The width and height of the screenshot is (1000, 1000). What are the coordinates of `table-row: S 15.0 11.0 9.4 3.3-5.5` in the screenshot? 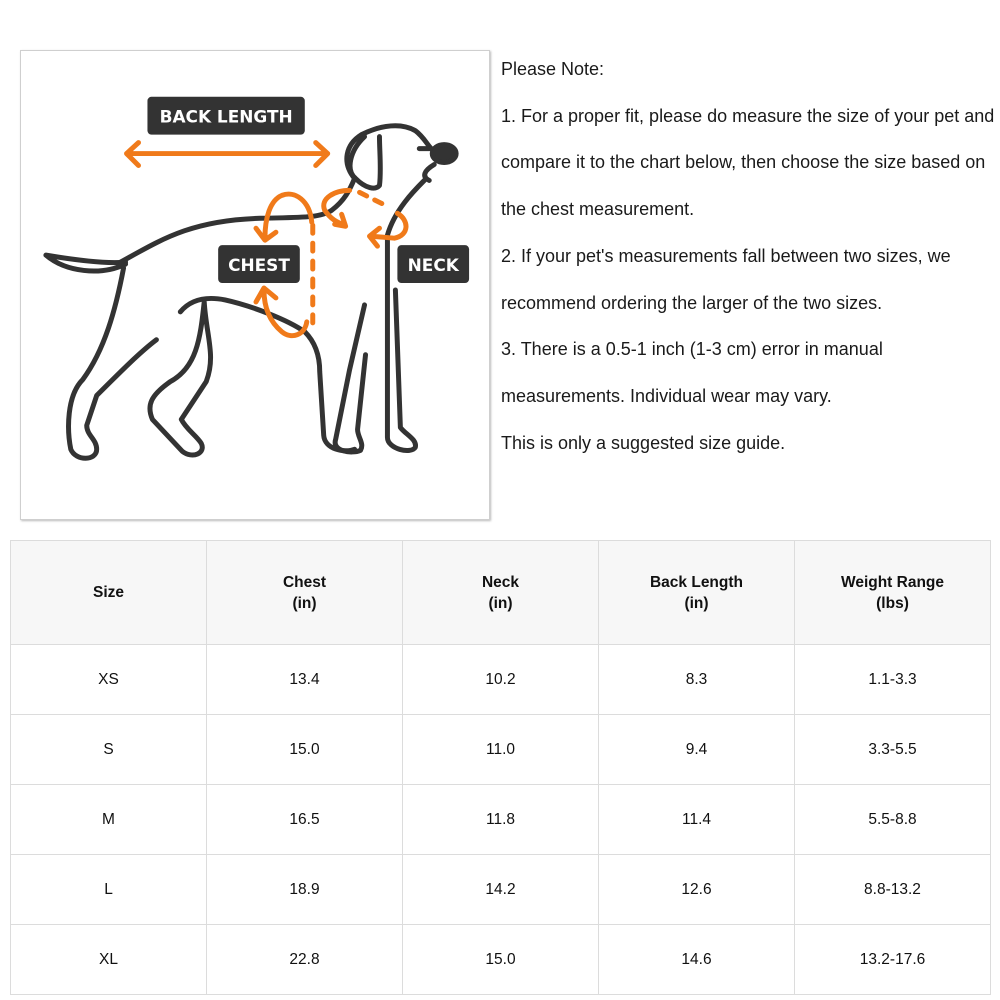 It's located at (500, 749).